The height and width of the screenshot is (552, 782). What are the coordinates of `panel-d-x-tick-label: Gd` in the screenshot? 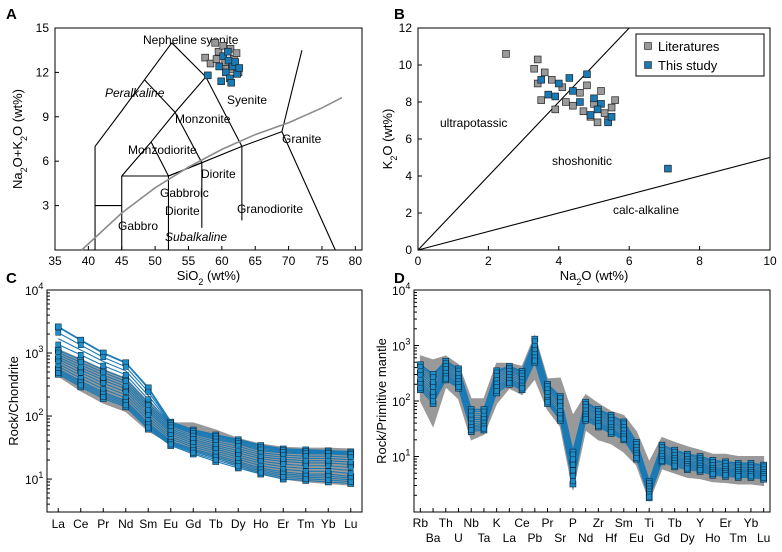 It's located at (662, 538).